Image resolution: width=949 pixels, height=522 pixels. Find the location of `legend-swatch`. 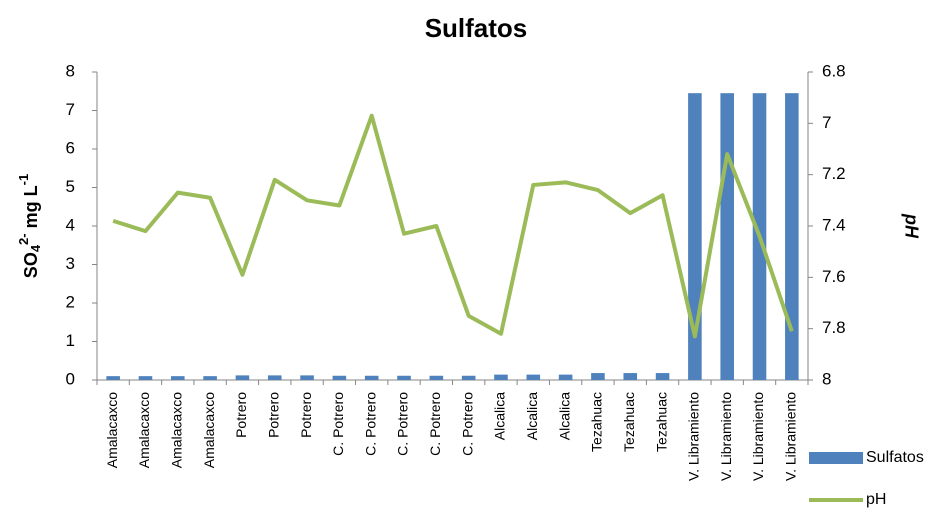

legend-swatch is located at coordinates (836, 458).